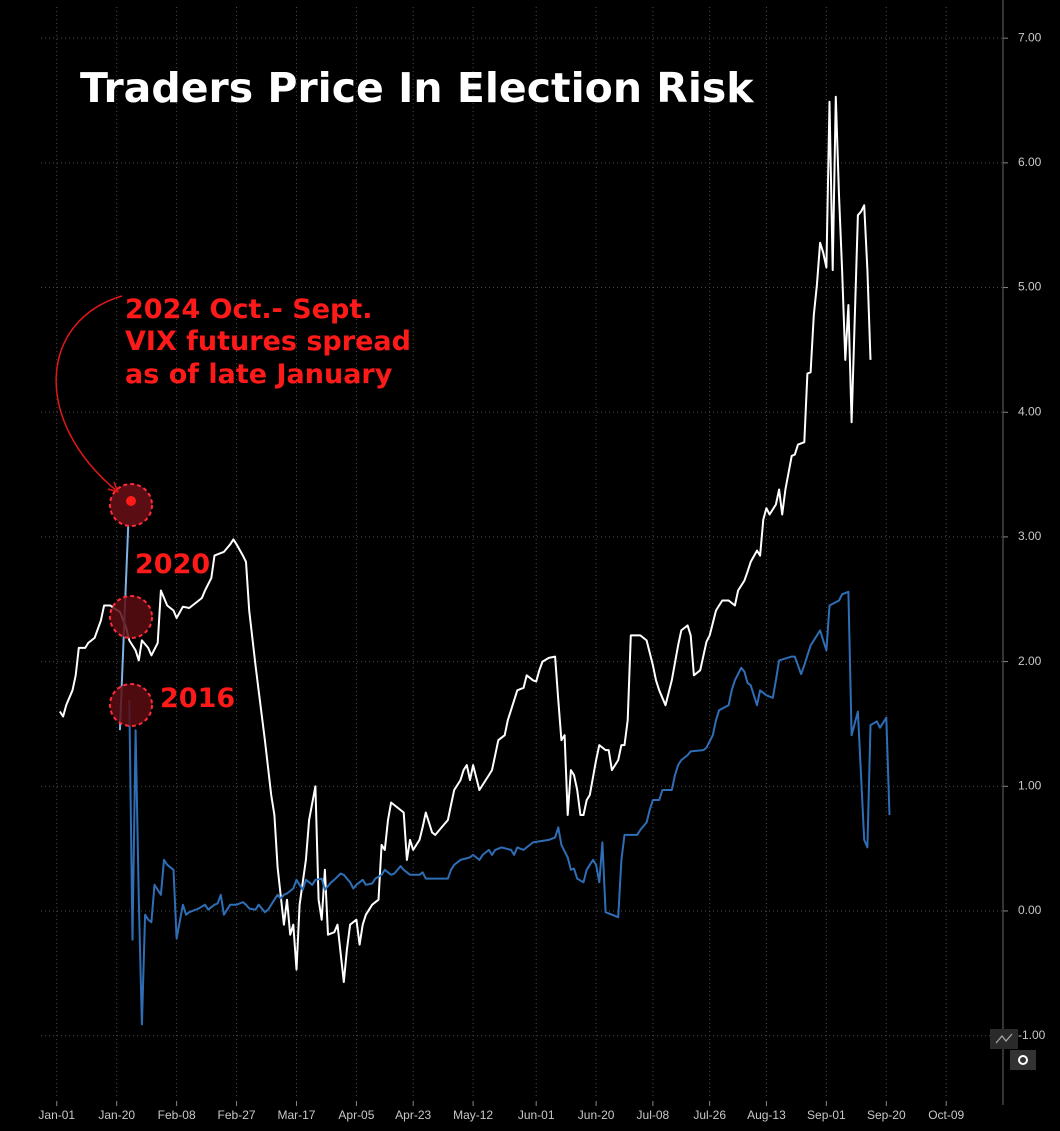  I want to click on y-tick-label: 0.00, so click(1030, 910).